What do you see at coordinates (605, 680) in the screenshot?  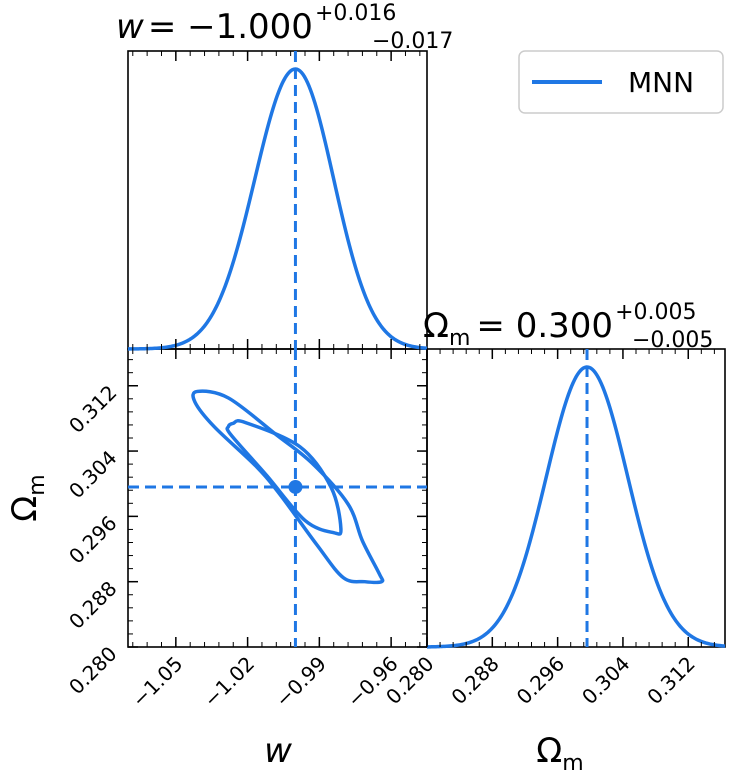 I see `om-marginal-x-tick-label: 0.304` at bounding box center [605, 680].